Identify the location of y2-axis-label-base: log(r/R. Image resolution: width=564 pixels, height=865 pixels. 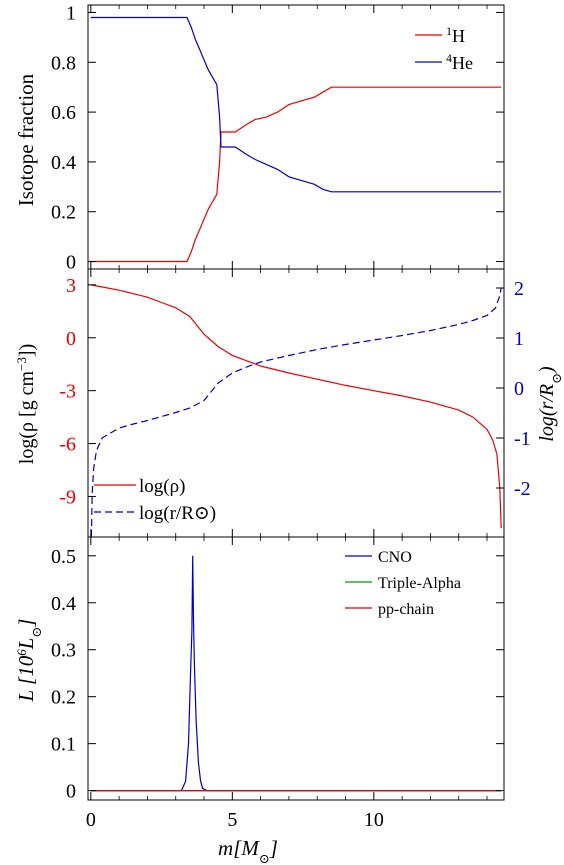
(547, 413).